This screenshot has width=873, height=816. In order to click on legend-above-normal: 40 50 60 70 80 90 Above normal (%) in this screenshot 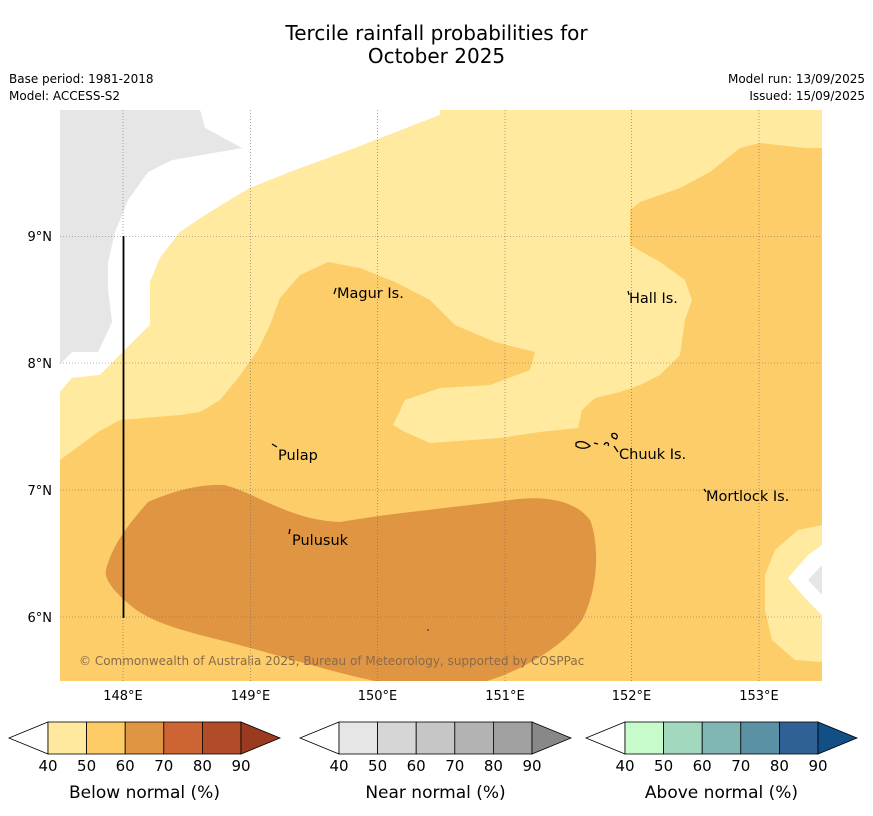, I will do `click(721, 762)`.